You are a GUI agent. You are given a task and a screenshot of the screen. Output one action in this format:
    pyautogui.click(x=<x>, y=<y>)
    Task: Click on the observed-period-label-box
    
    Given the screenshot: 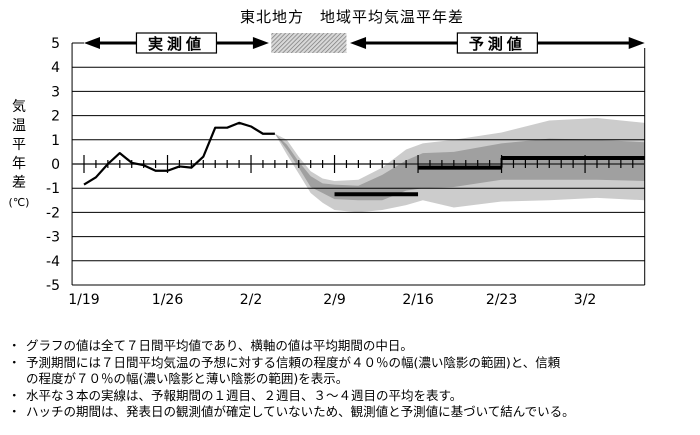 What is the action you would take?
    pyautogui.click(x=176, y=43)
    